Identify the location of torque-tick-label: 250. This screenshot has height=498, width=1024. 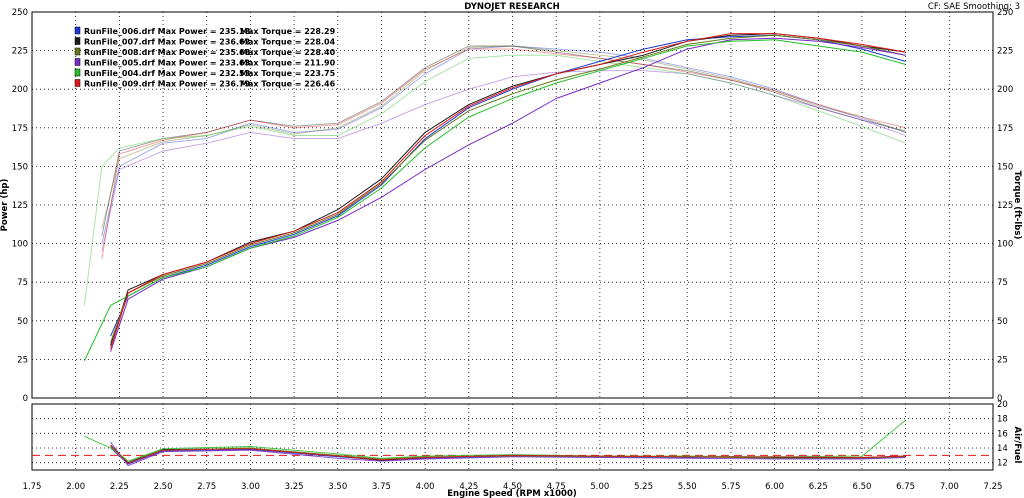
(1005, 13).